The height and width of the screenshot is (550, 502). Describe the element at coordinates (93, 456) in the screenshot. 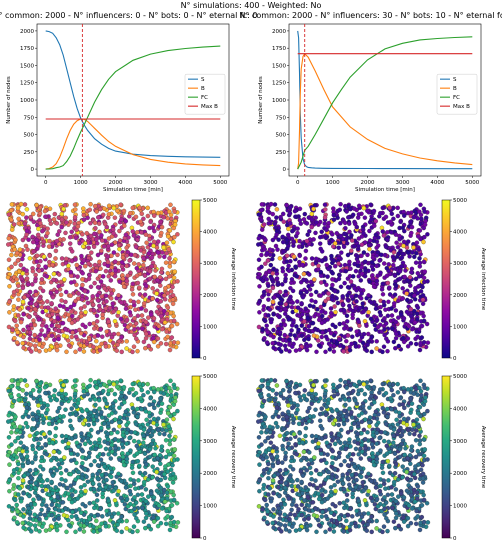

I see `scatter-points` at that location.